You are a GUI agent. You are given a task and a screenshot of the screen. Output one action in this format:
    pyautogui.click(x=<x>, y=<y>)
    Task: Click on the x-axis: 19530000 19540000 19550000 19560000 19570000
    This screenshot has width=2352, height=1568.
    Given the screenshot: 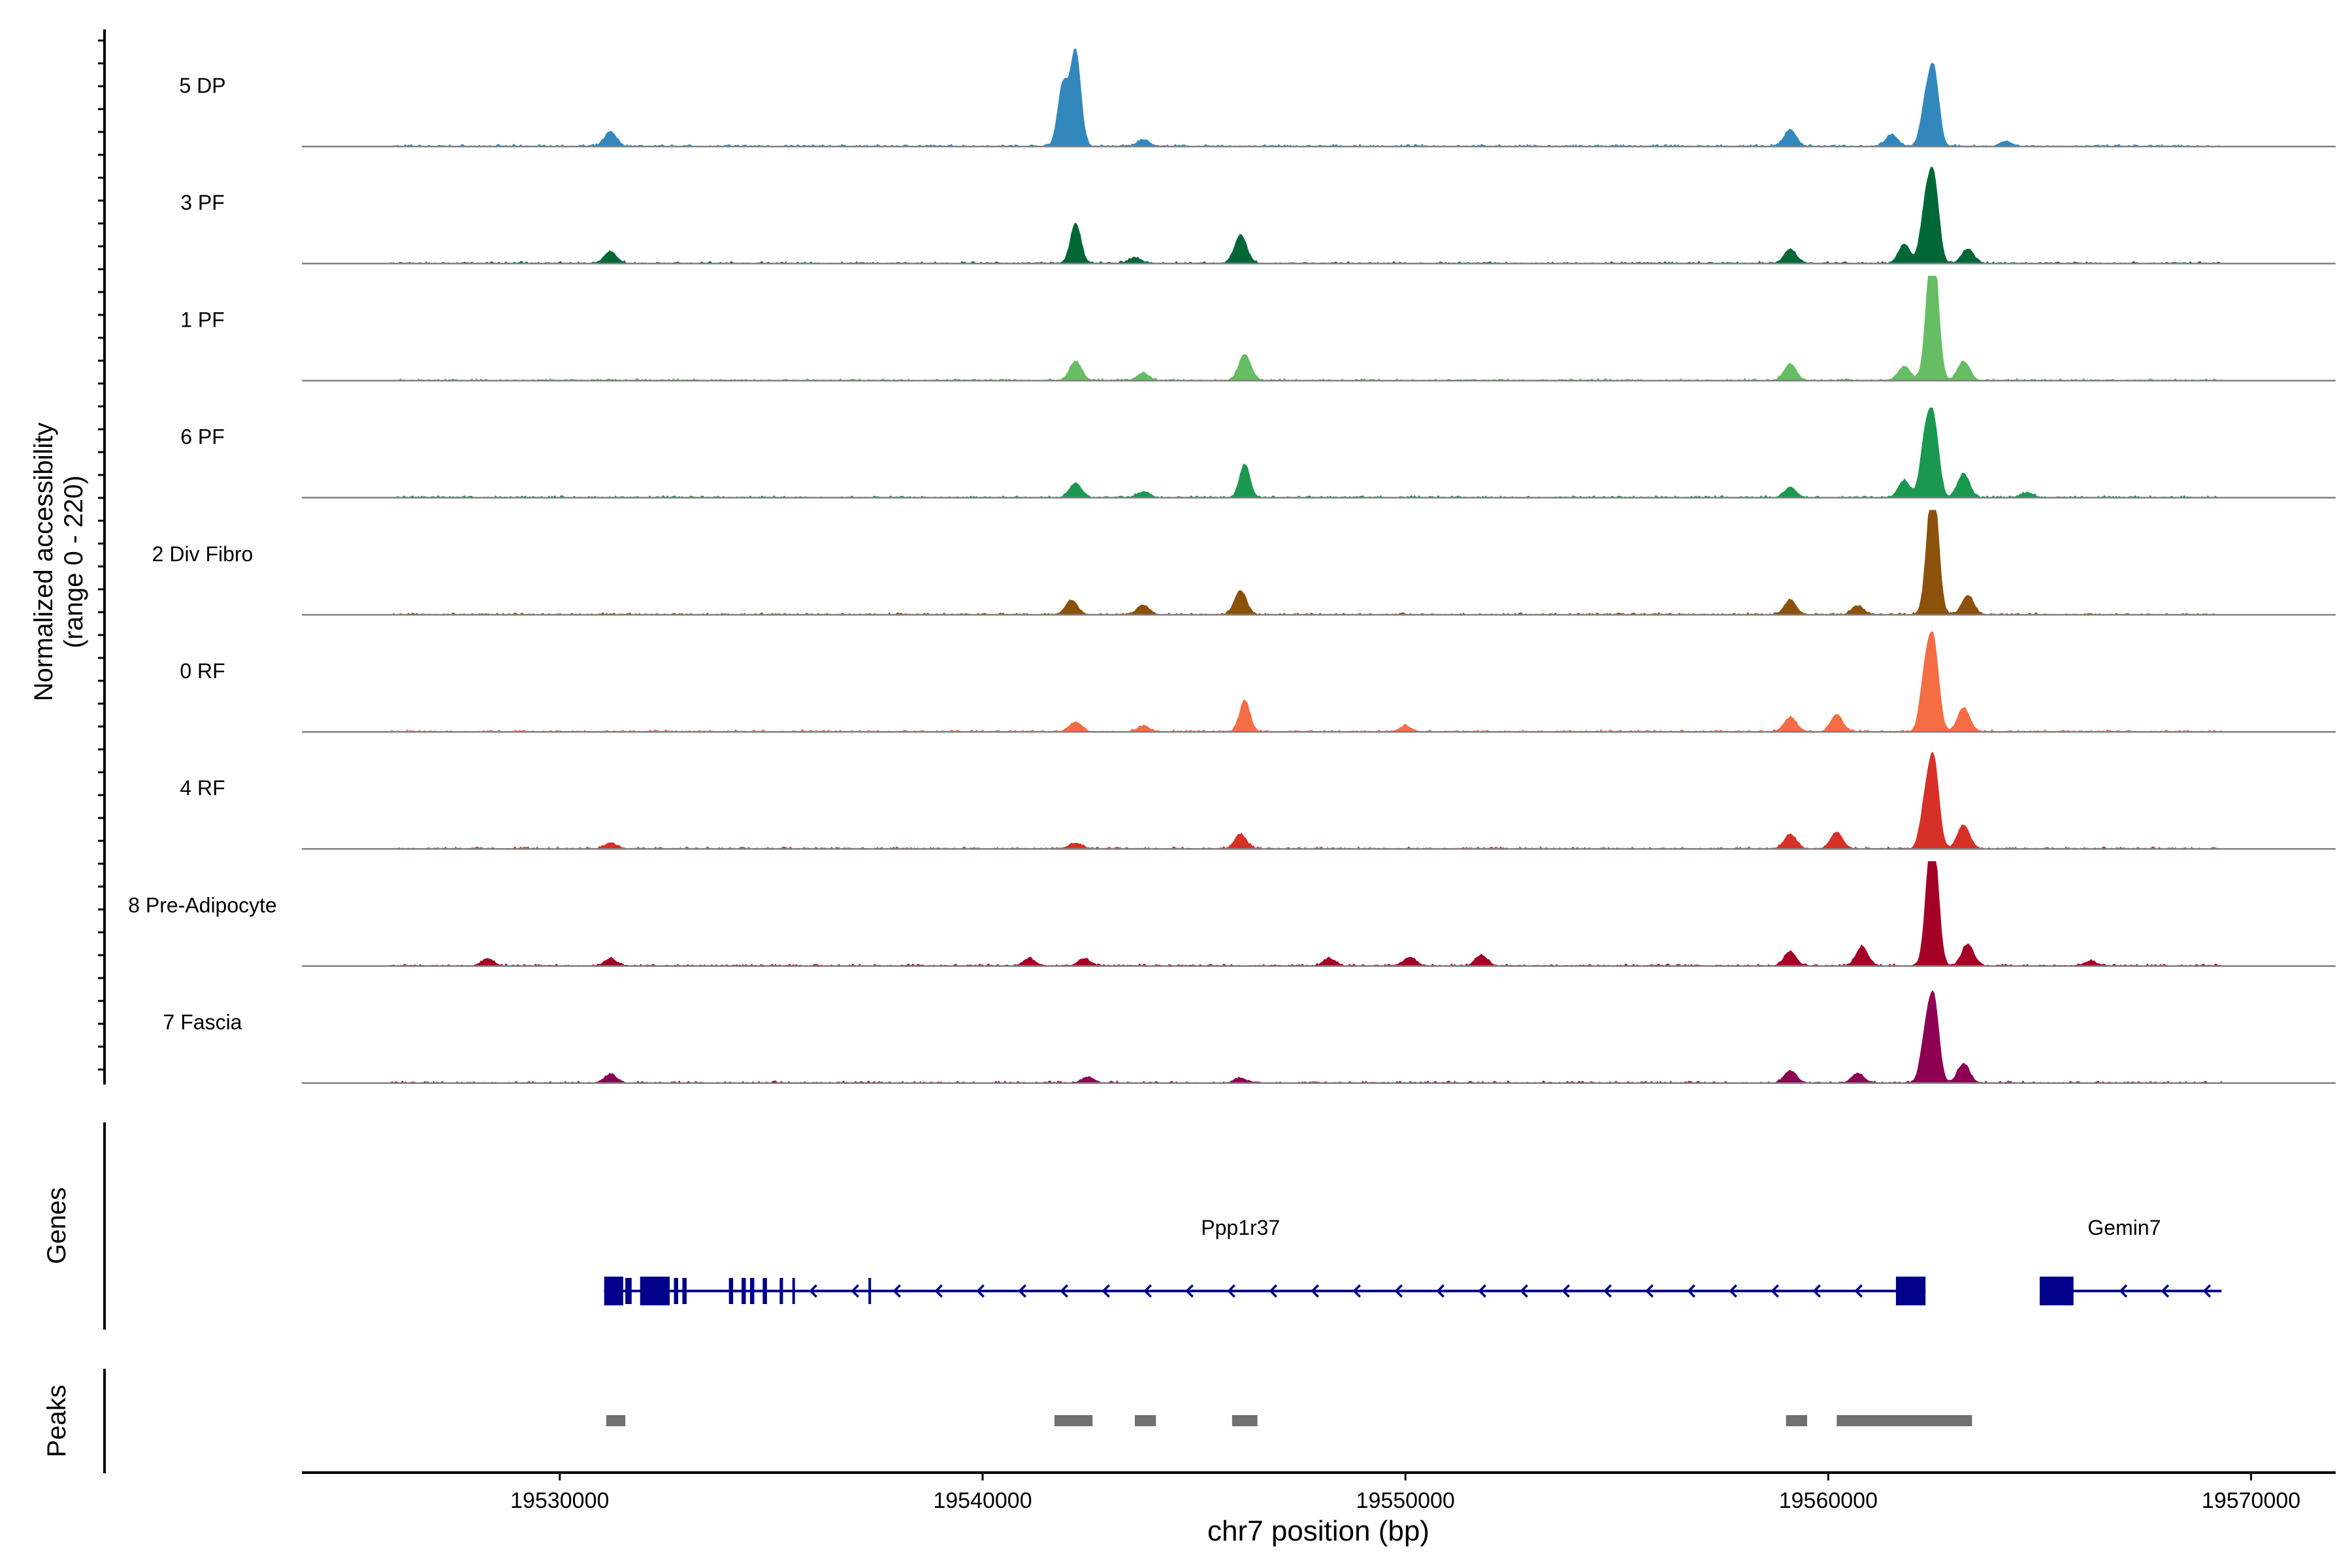 What is the action you would take?
    pyautogui.click(x=1319, y=1492)
    